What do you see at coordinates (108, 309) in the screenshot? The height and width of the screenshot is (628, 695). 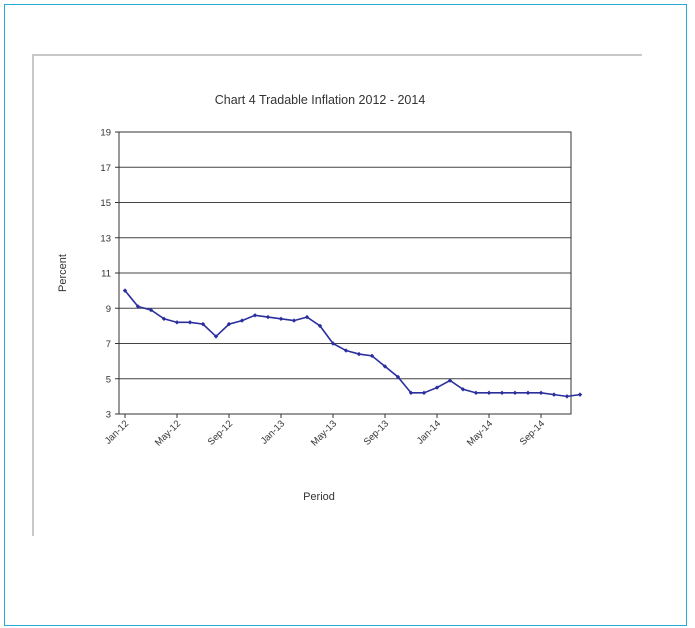 I see `y-tick-label: 9` at bounding box center [108, 309].